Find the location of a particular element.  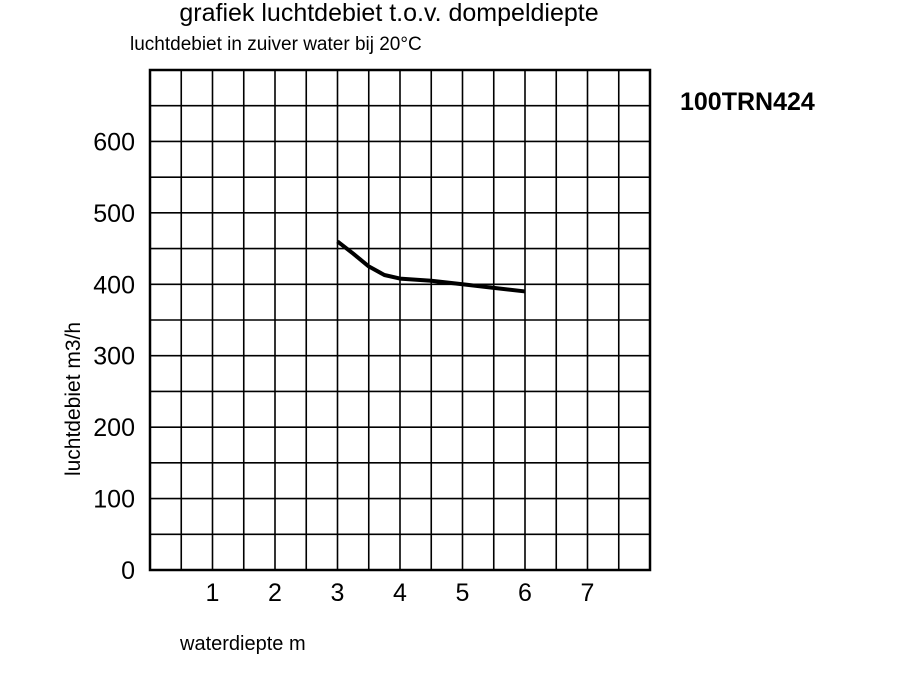

chart-subtitle: luchtdebiet in zuiver water bij 20°C is located at coordinates (276, 44).